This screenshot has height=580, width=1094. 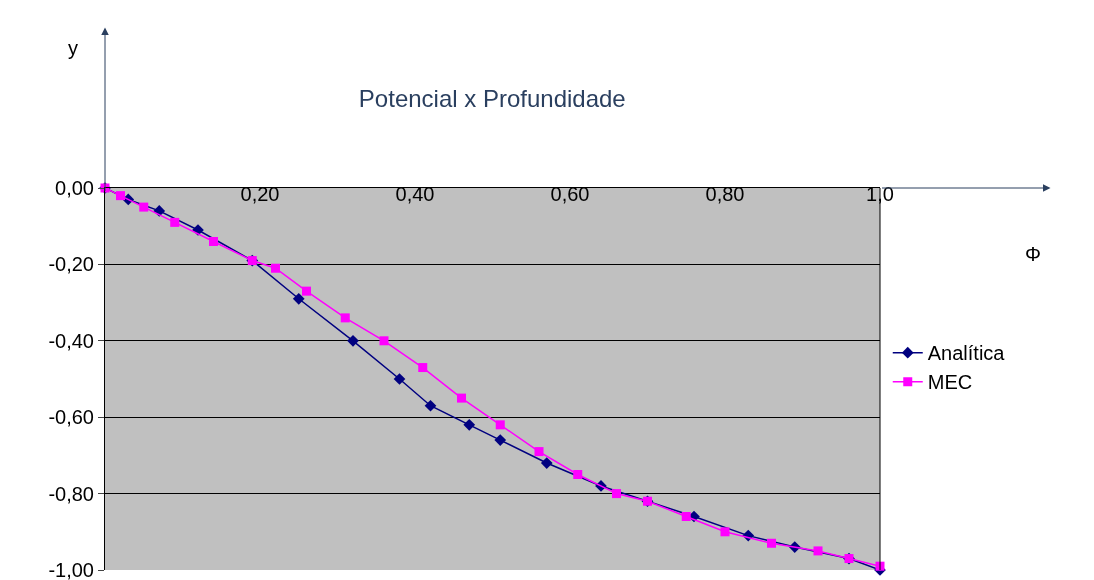 What do you see at coordinates (492, 98) in the screenshot?
I see `chart-title: Potencial x Profundidade` at bounding box center [492, 98].